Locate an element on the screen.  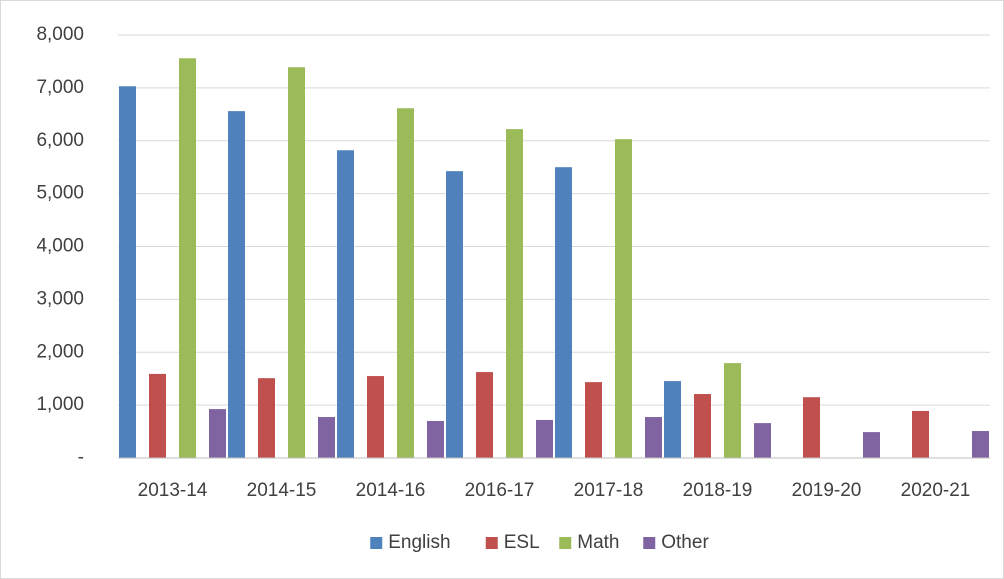
x-tick-label: 2014-16 is located at coordinates (391, 490).